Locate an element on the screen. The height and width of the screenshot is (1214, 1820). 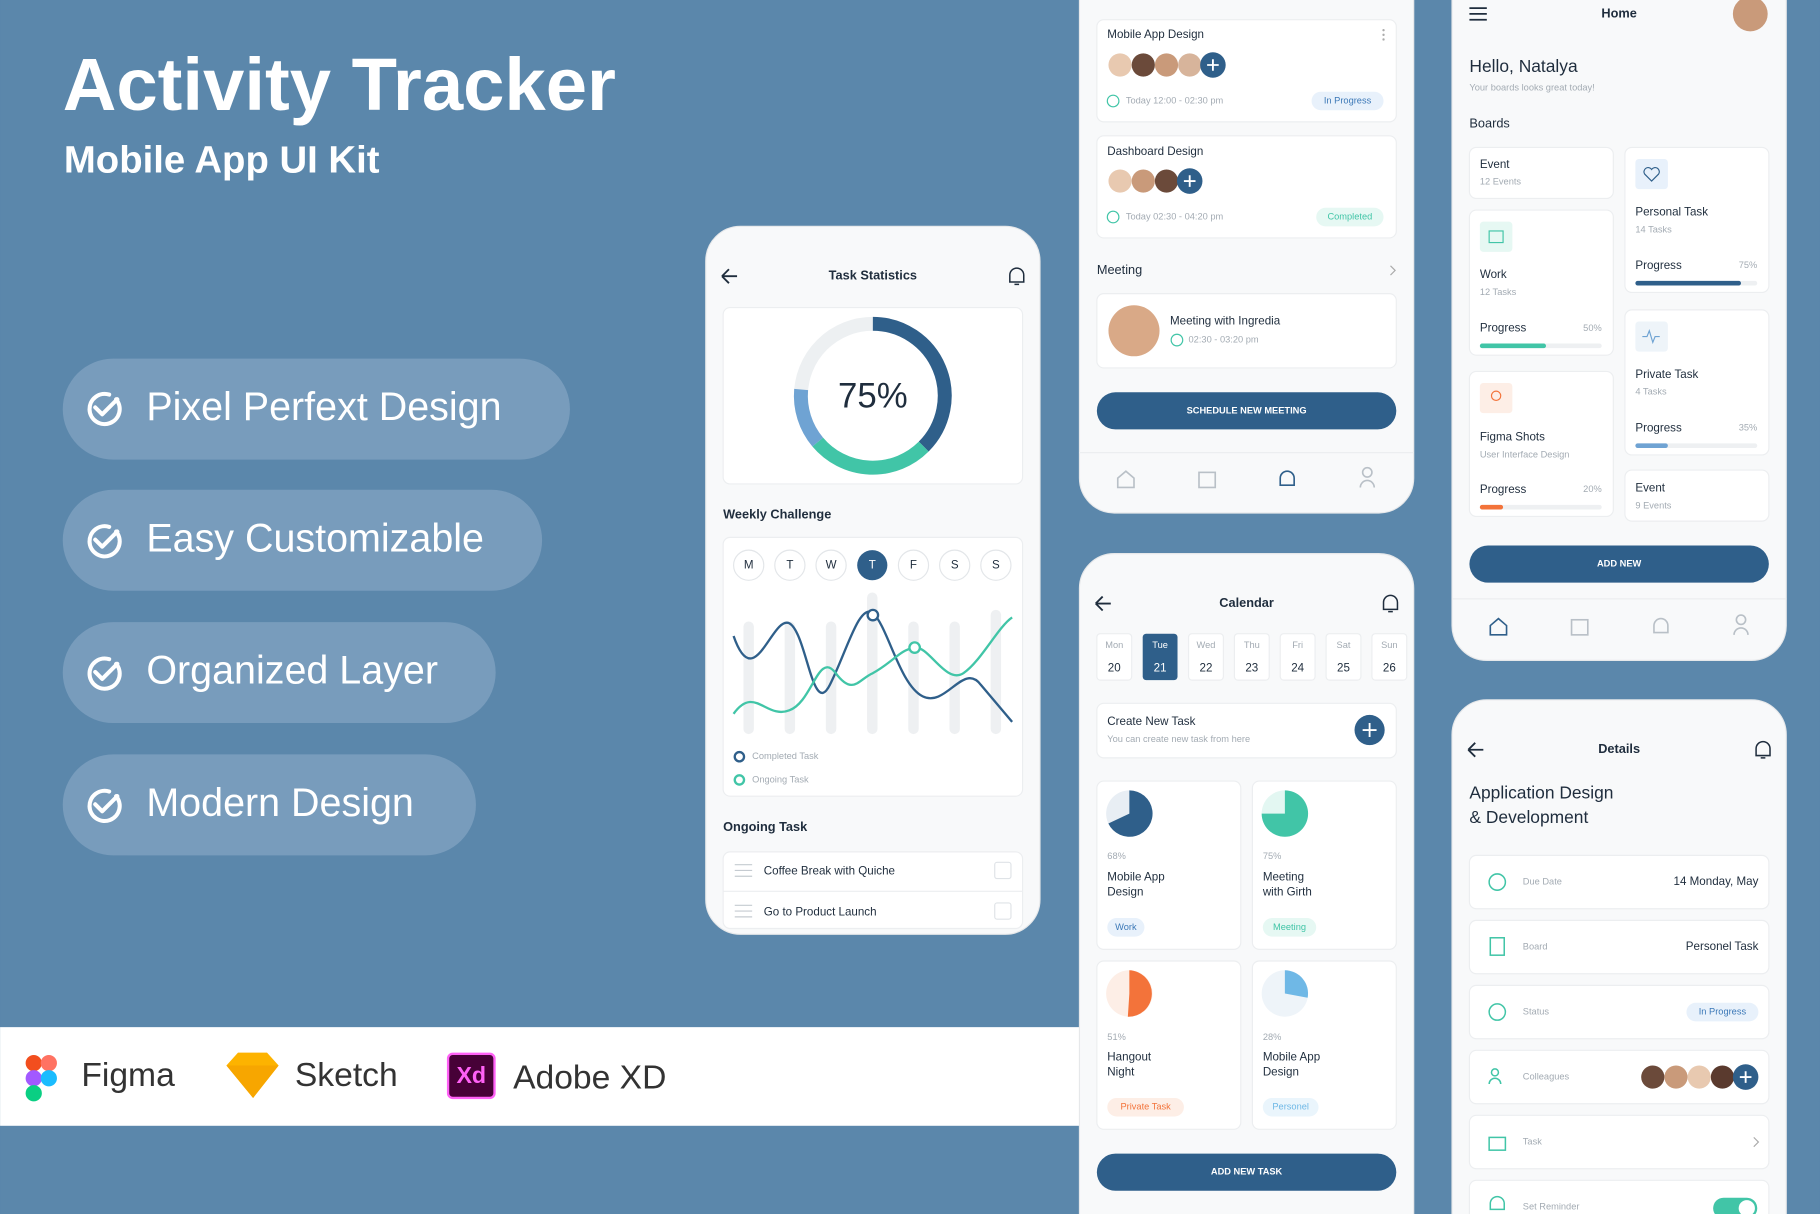
days-name: Sat is located at coordinates (1344, 645).